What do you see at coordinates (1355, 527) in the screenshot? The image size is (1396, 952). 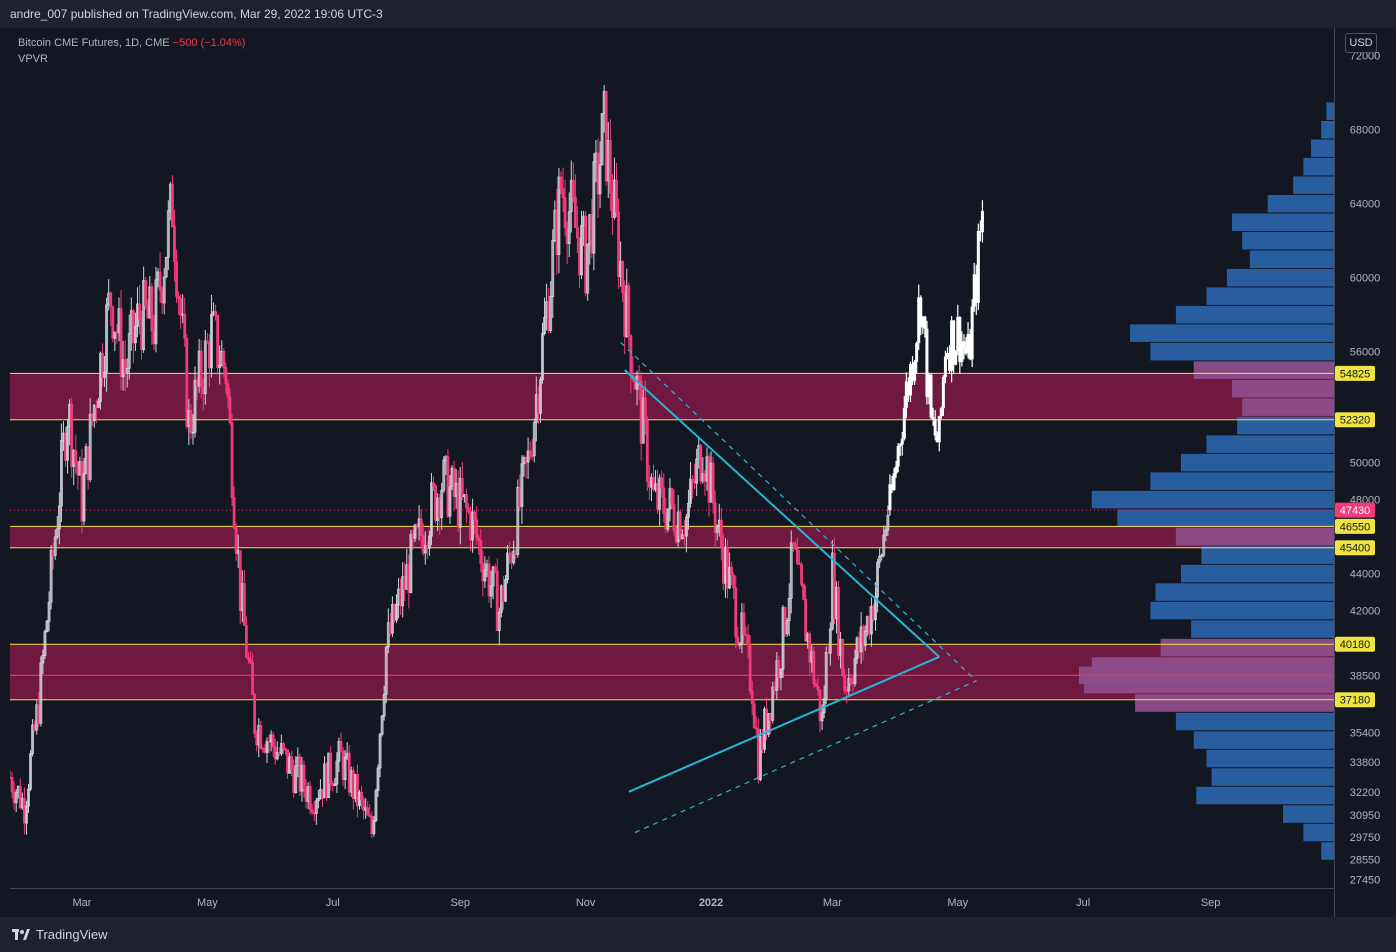 I see `price-label-text: 46550` at bounding box center [1355, 527].